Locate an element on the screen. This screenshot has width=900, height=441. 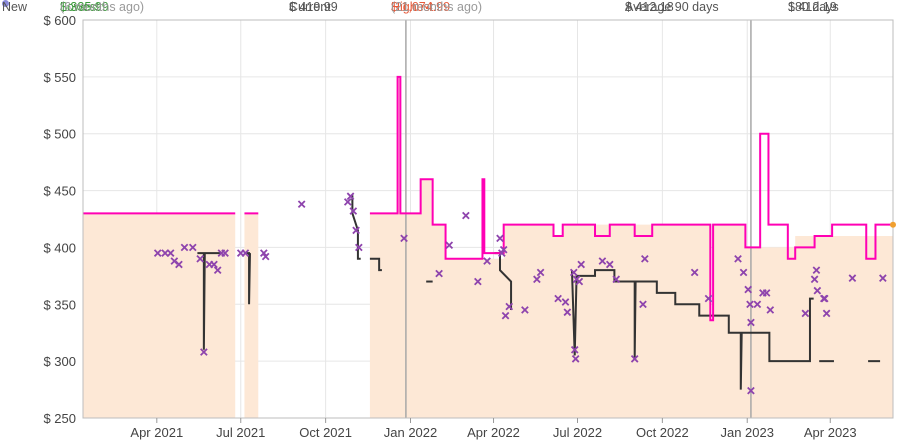
x-tick-label: Jan 2022 is located at coordinates (411, 432).